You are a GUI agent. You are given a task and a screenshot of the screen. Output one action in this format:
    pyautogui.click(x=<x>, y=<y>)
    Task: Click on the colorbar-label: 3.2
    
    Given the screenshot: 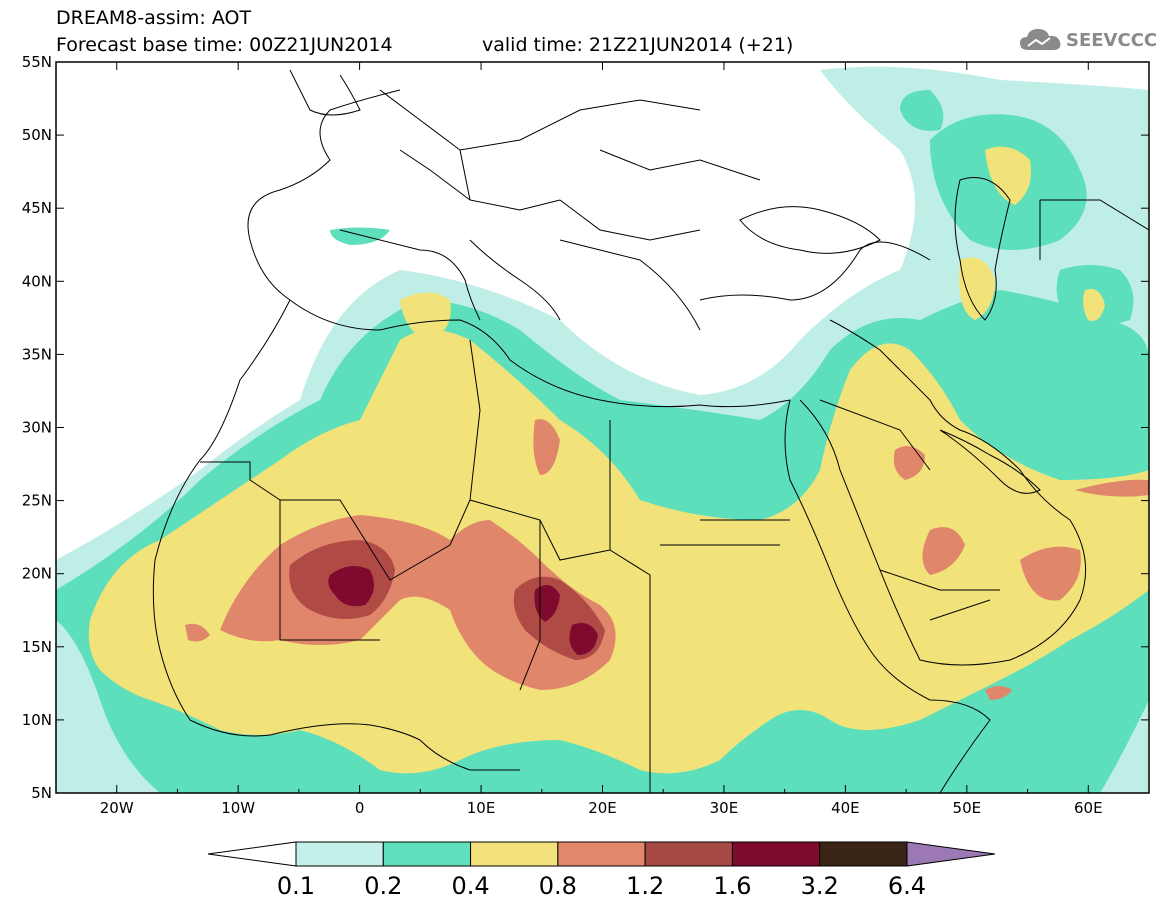 What is the action you would take?
    pyautogui.click(x=820, y=886)
    